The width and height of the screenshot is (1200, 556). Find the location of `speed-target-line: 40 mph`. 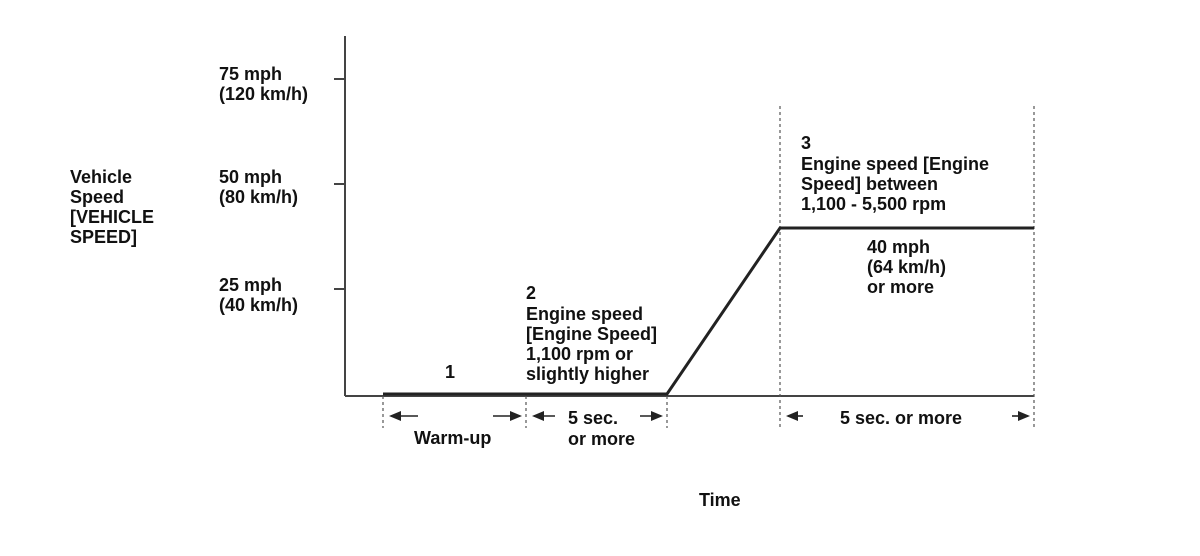

speed-target-line: 40 mph is located at coordinates (898, 247).